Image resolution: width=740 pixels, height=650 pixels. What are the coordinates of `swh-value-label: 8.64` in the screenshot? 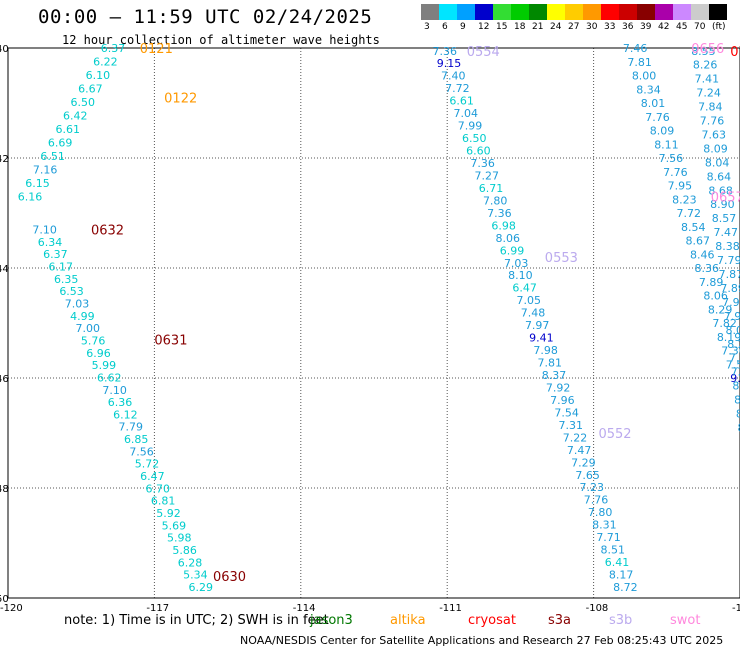 It's located at (719, 176).